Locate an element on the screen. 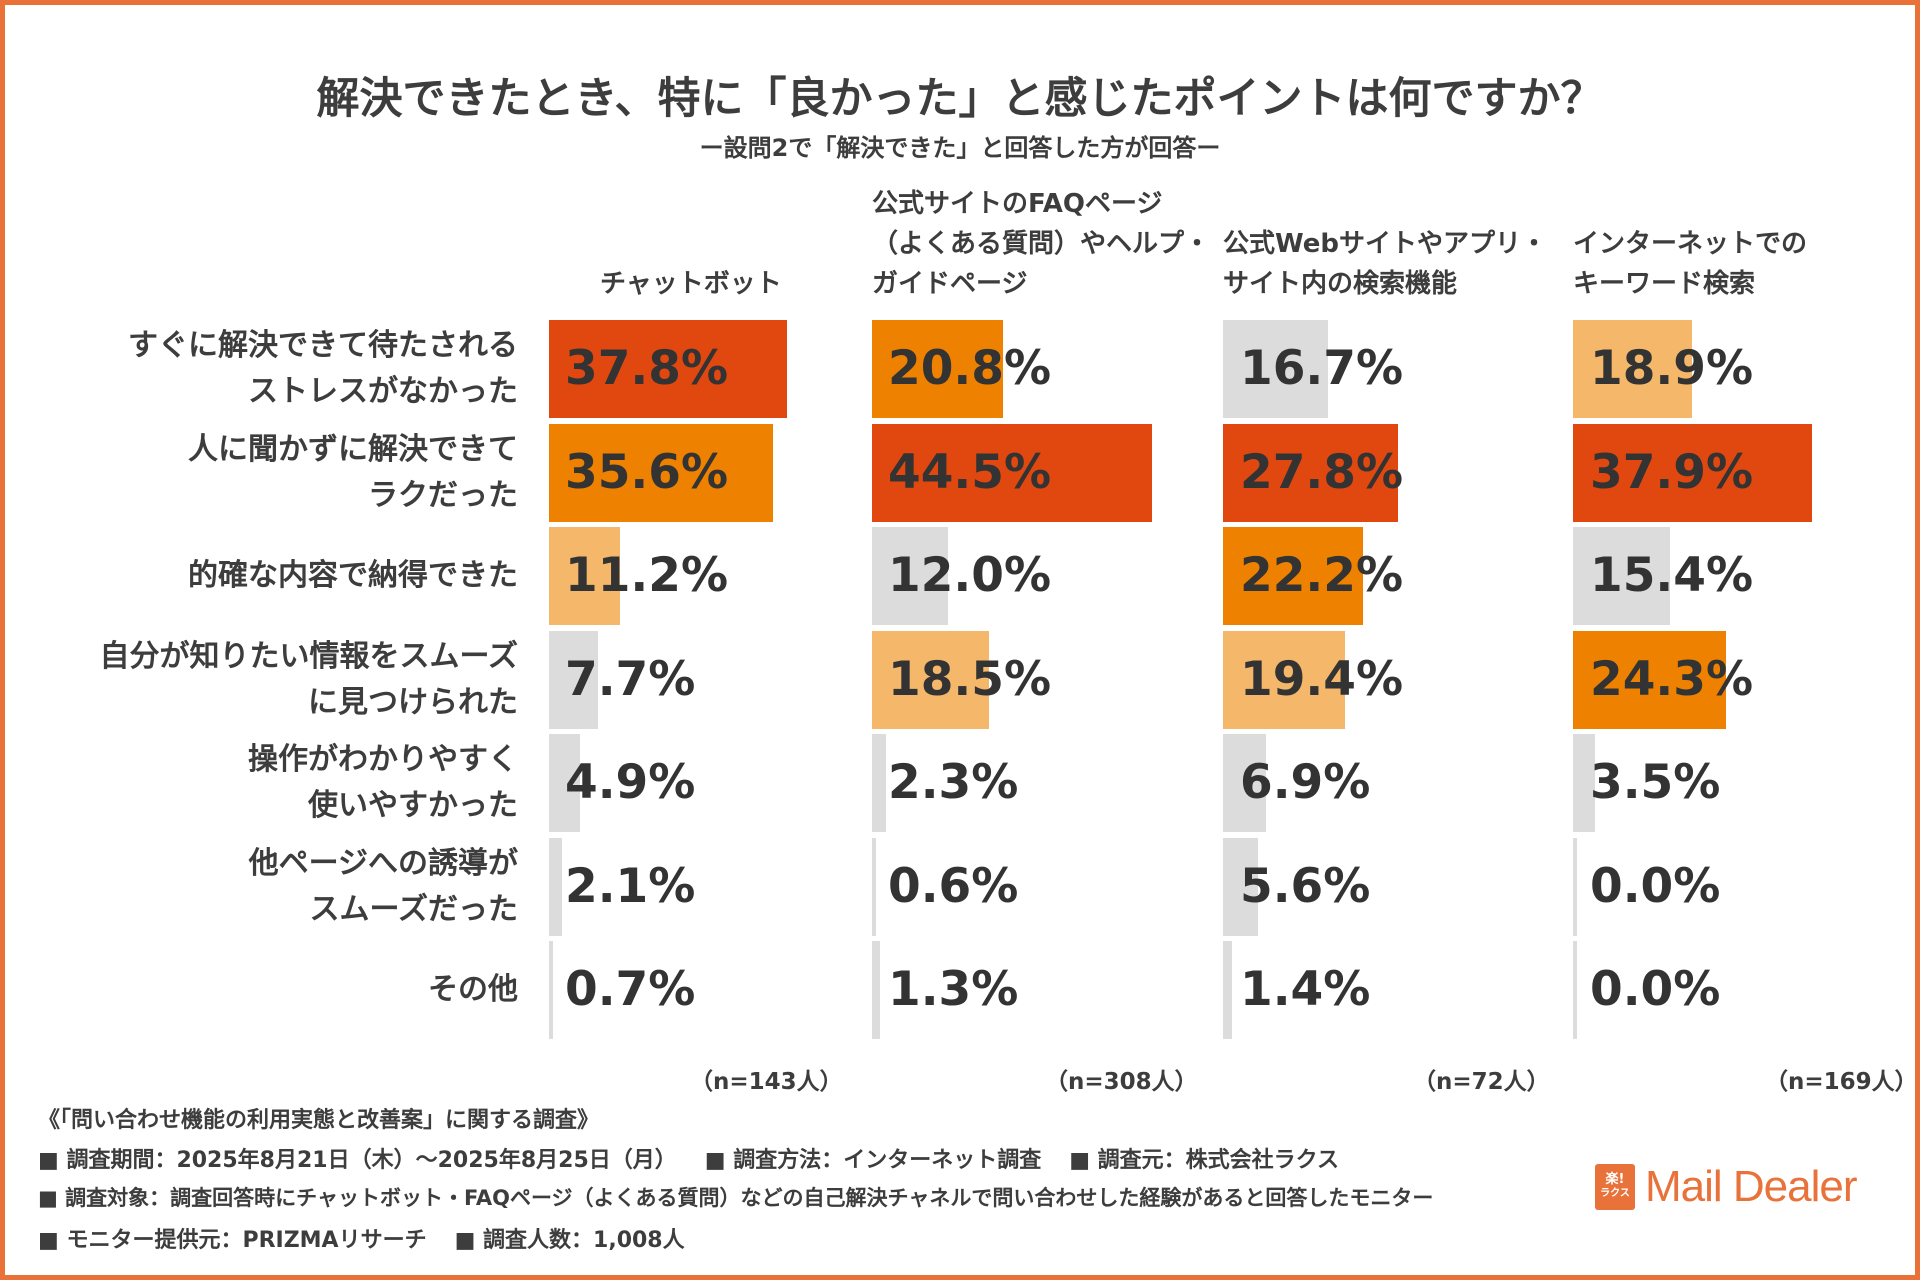 This screenshot has width=1920, height=1280. data-label: 22.2% is located at coordinates (1322, 575).